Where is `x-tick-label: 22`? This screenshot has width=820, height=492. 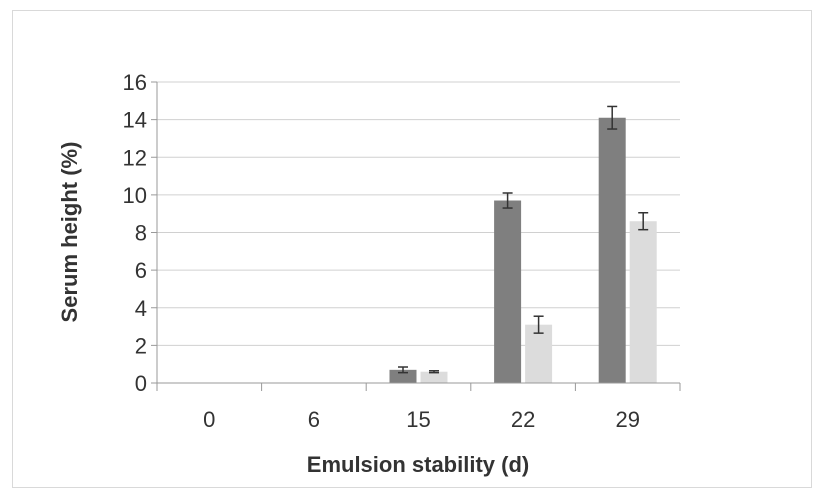 x-tick-label: 22 is located at coordinates (523, 419).